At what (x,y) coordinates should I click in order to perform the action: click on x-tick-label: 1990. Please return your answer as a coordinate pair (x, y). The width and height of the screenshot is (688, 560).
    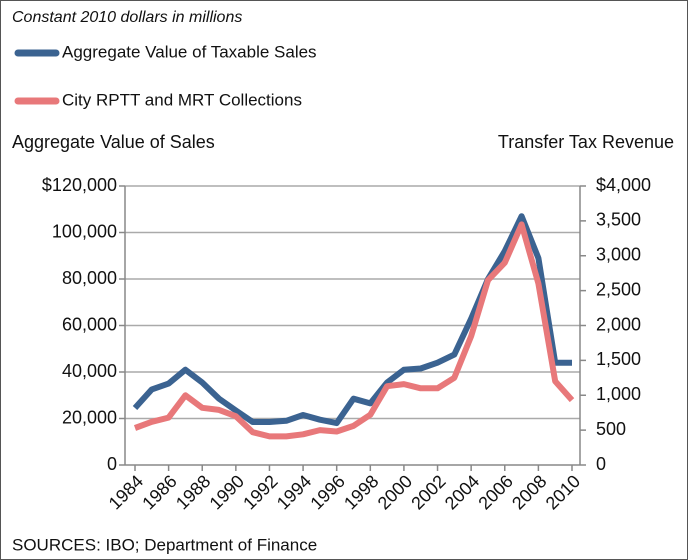
    Looking at the image, I should click on (227, 492).